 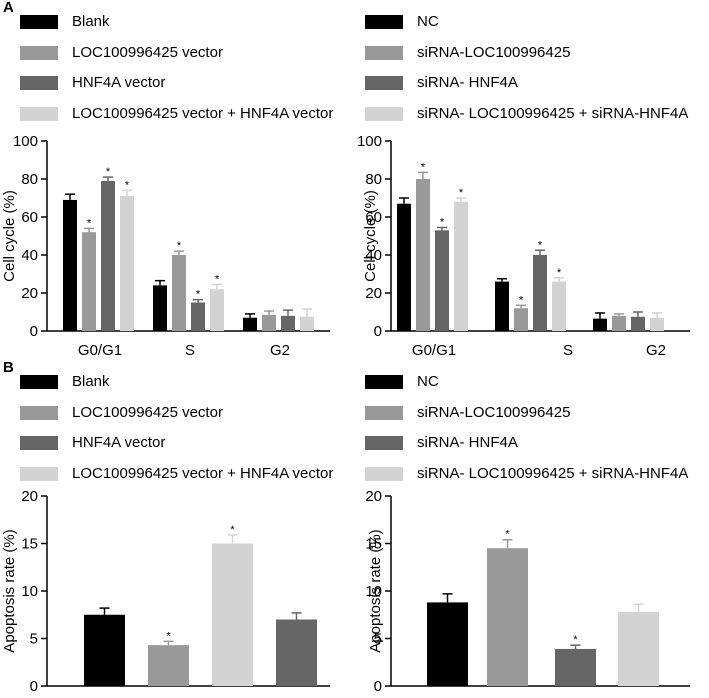 What do you see at coordinates (147, 52) in the screenshot?
I see `legend-label: LOC100996425 vector` at bounding box center [147, 52].